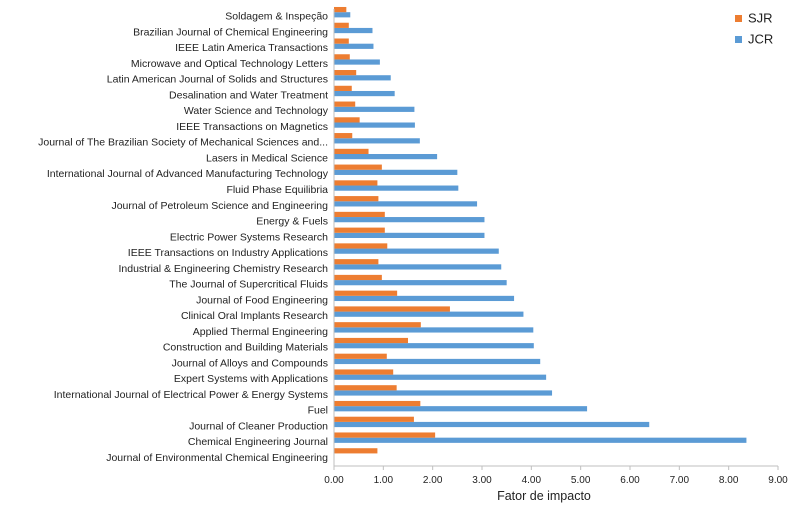  What do you see at coordinates (254, 316) in the screenshot?
I see `category-label: Clinical Oral Implants Research` at bounding box center [254, 316].